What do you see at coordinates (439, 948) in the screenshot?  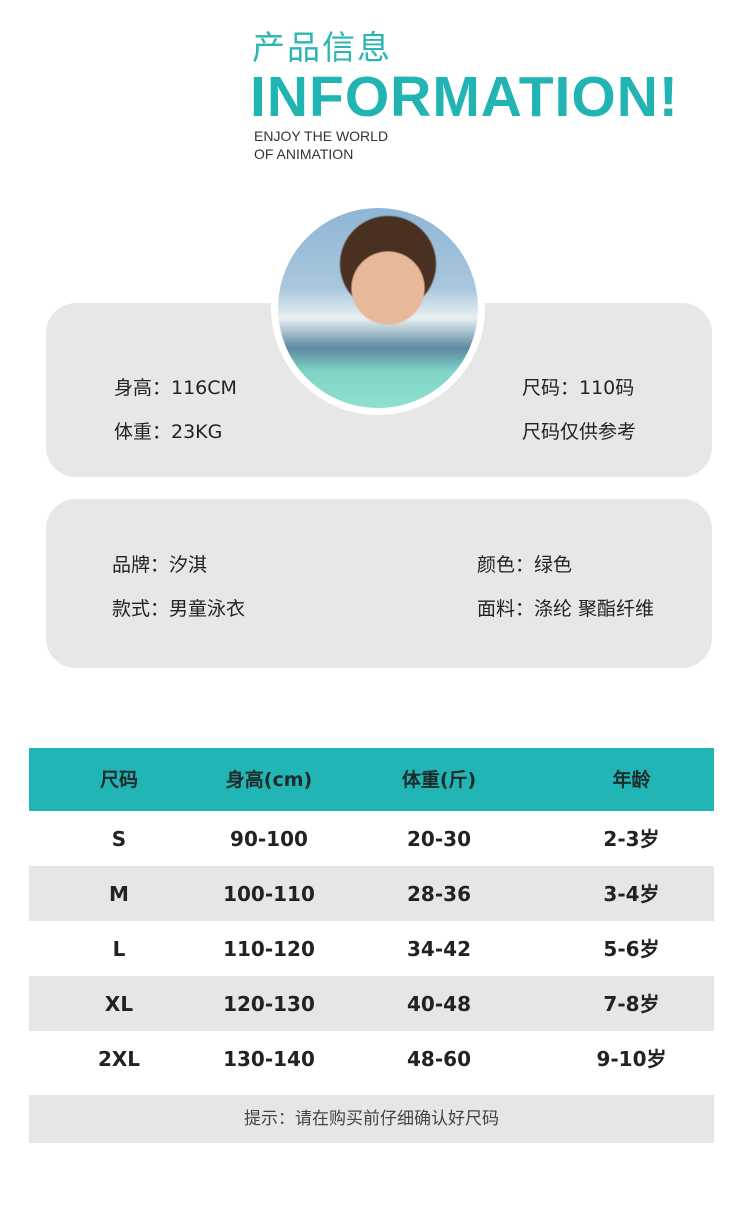 I see `table-cell: 34-42` at bounding box center [439, 948].